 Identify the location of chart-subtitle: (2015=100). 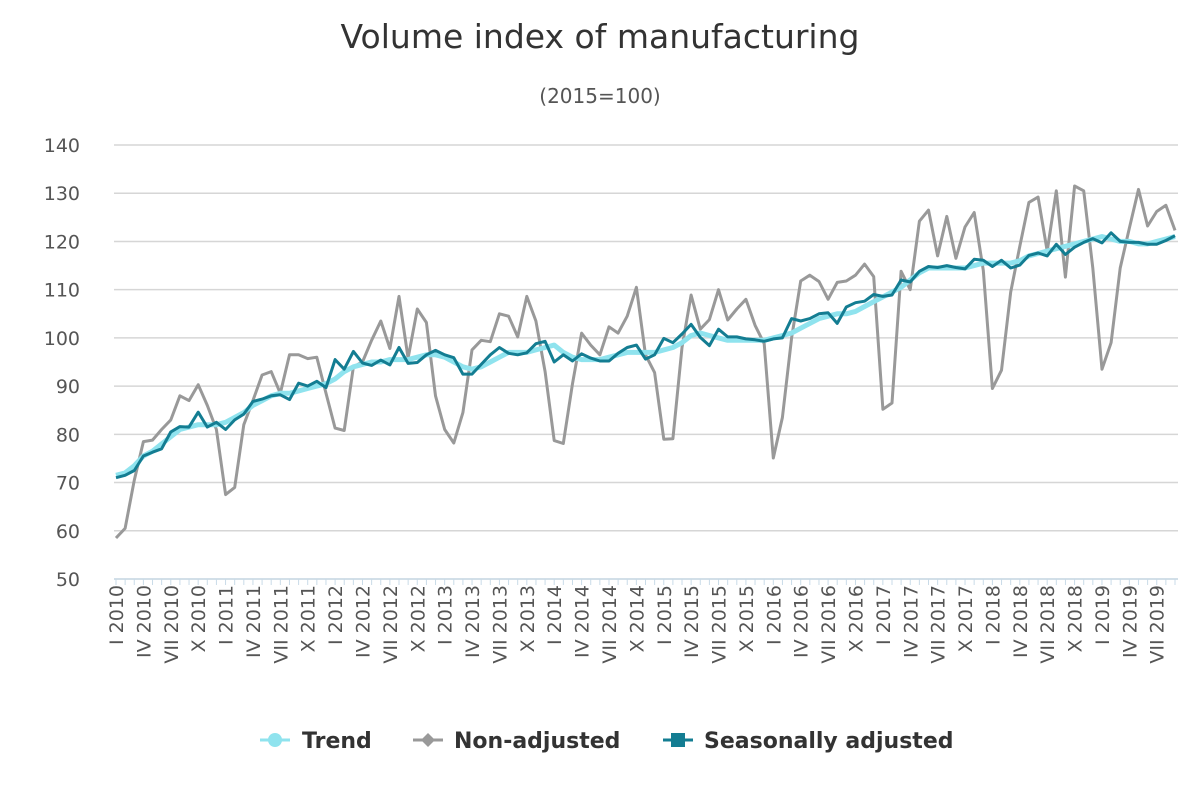
(599, 96).